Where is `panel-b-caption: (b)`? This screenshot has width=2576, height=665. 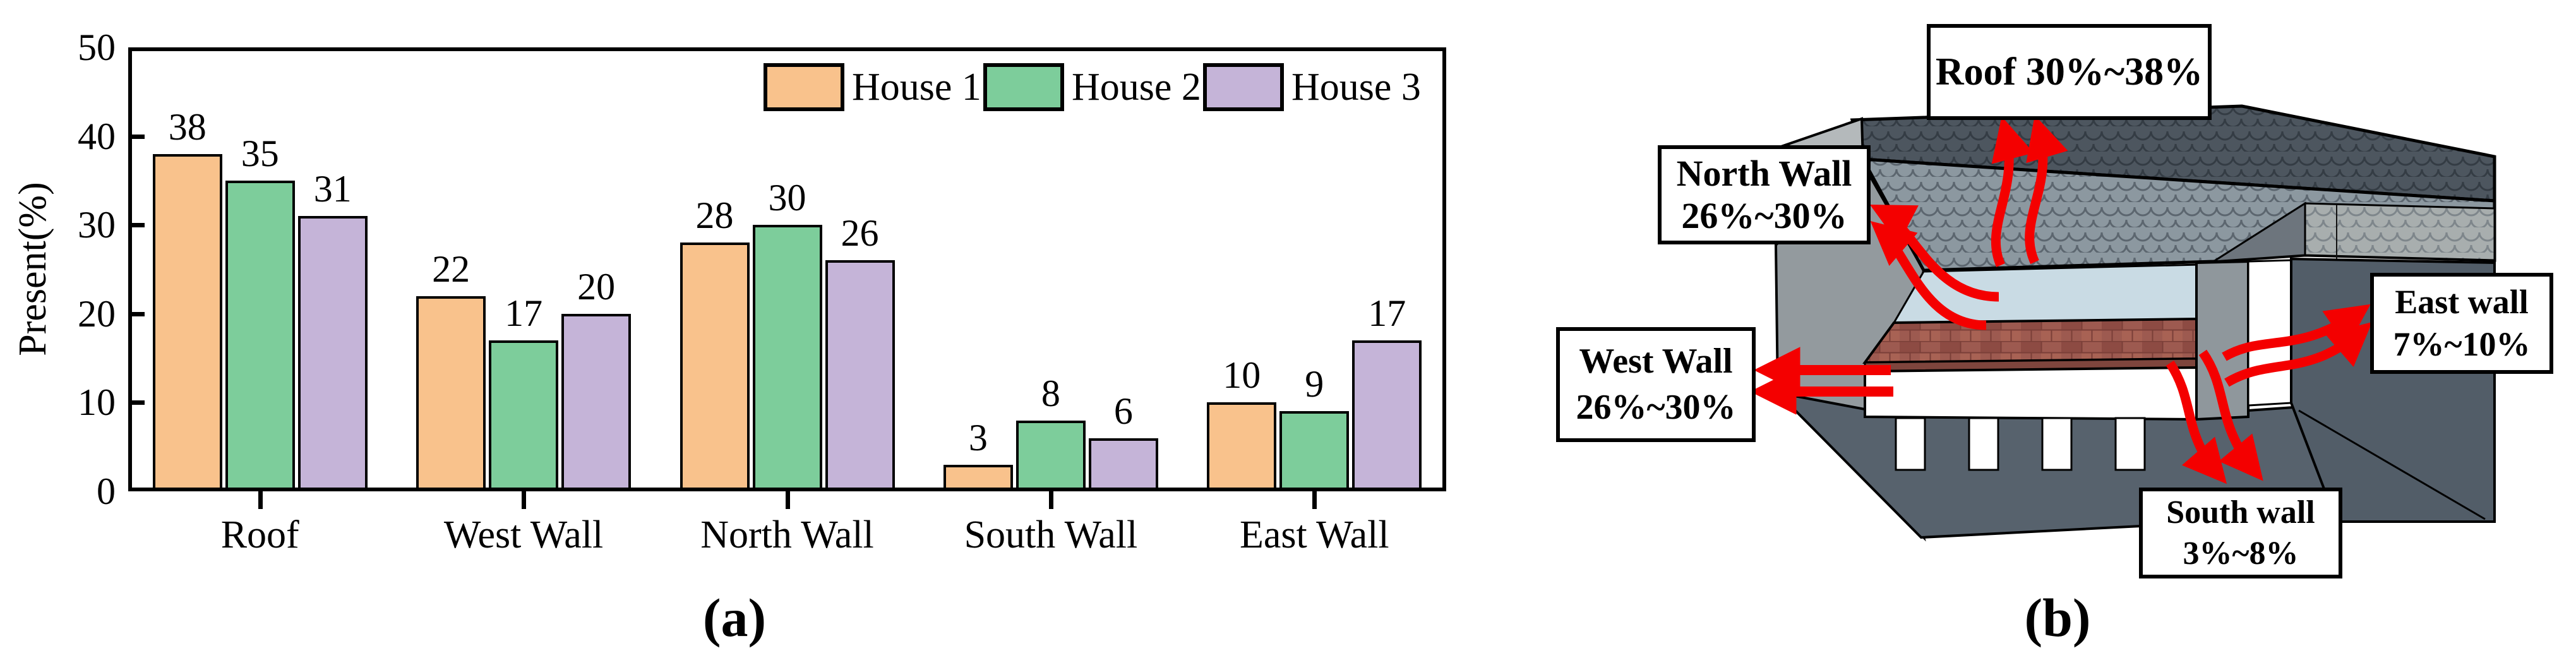
panel-b-caption: (b) is located at coordinates (2057, 617).